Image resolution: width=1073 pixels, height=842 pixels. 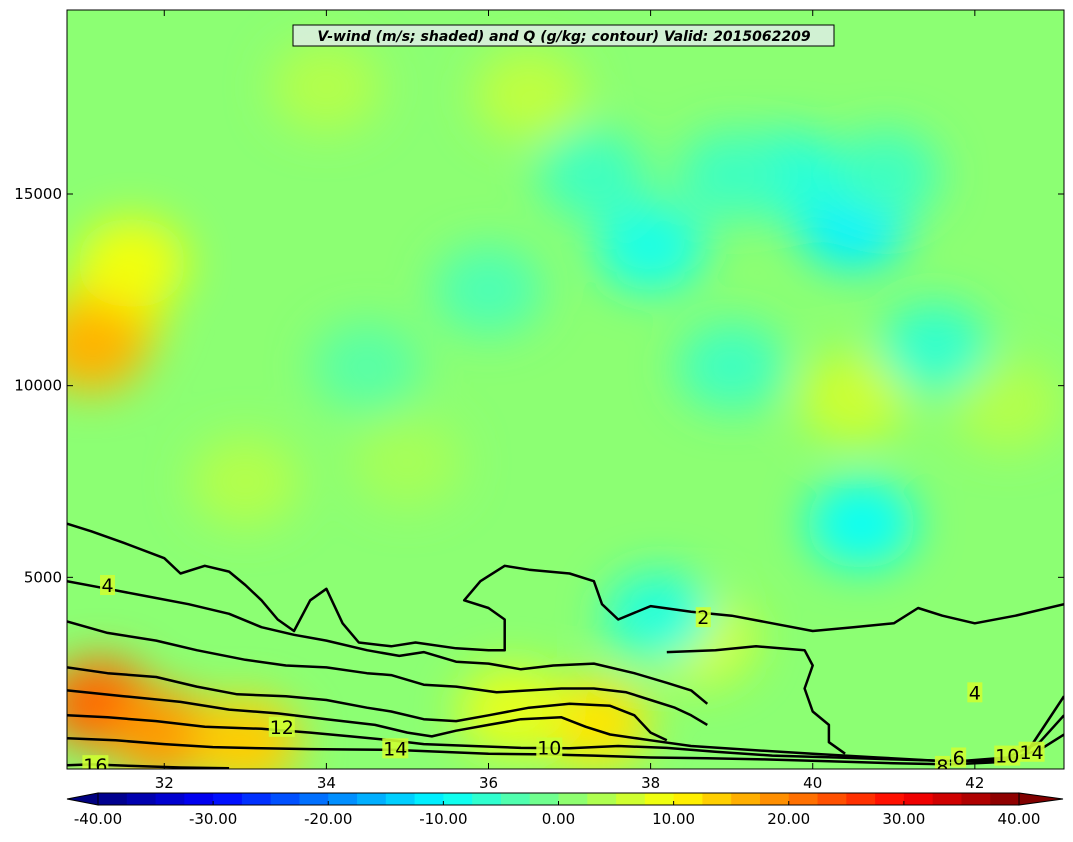 I want to click on colorbar-extend-max, so click(x=1041, y=799).